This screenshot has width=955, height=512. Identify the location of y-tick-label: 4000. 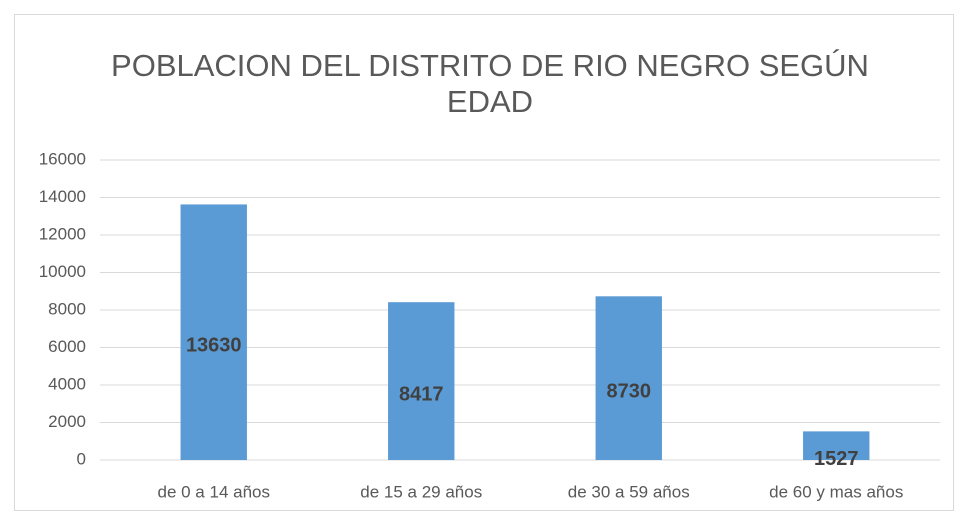
(67, 383).